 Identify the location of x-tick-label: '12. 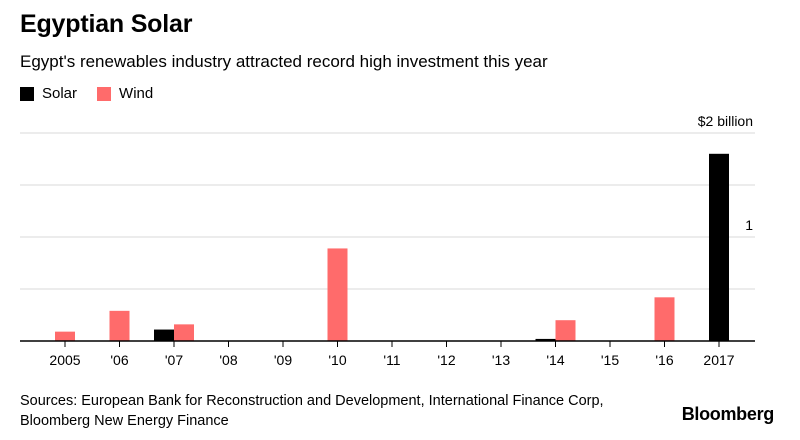
(446, 360).